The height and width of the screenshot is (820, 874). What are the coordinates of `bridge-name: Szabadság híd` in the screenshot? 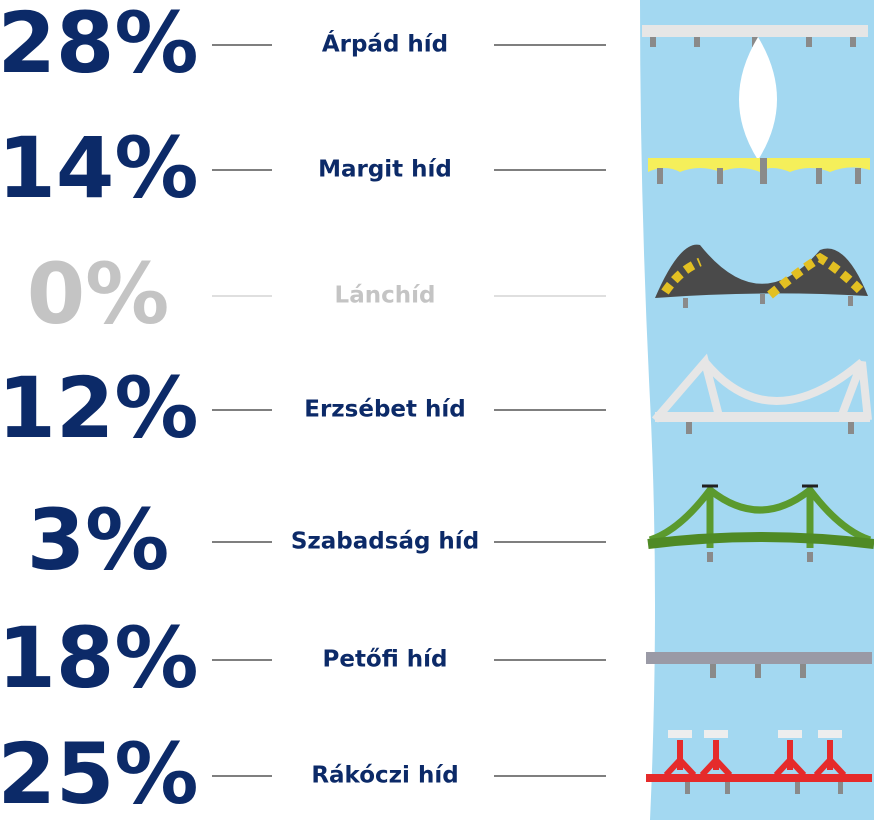 It's located at (385, 542).